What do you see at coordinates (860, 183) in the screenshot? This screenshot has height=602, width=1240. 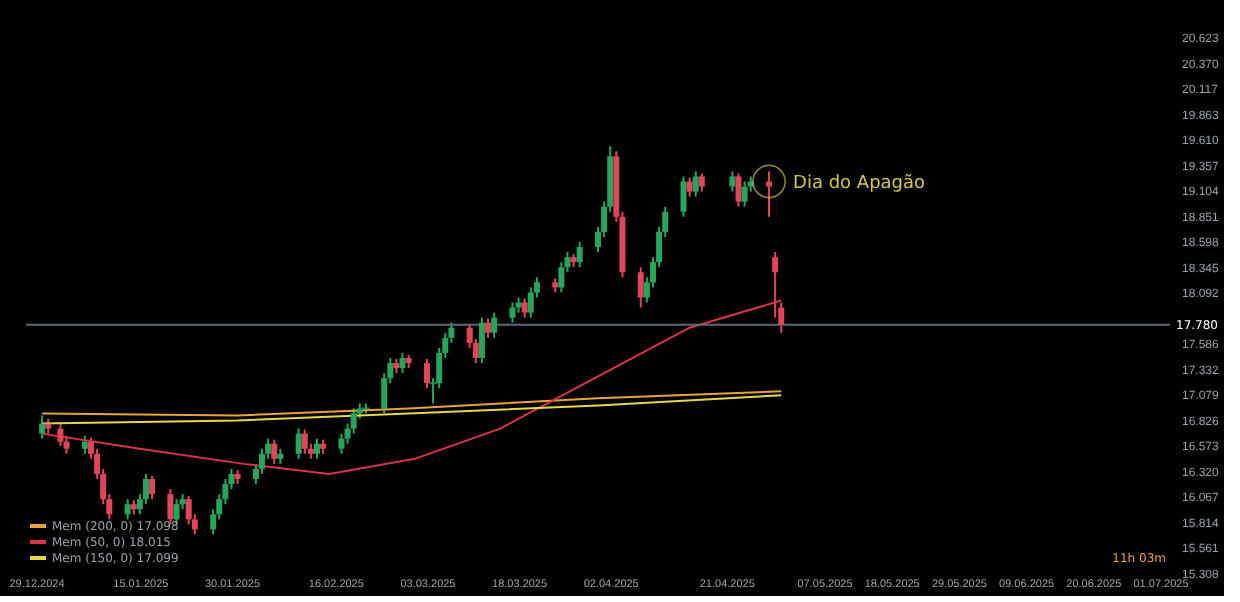 I see `annotation: Dia do Apagão` at bounding box center [860, 183].